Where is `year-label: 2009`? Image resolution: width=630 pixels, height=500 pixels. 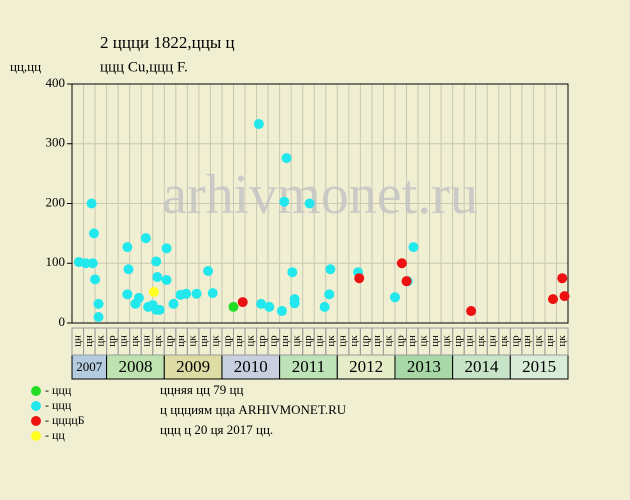
year-label: 2009 is located at coordinates (193, 366).